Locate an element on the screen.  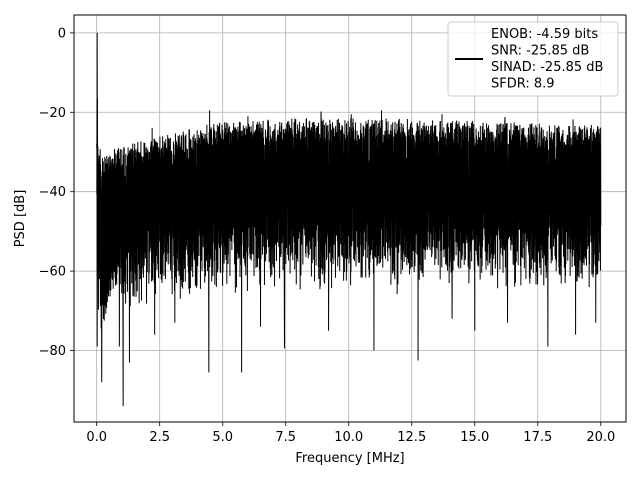
y-tick-label: −80 is located at coordinates (52, 351).